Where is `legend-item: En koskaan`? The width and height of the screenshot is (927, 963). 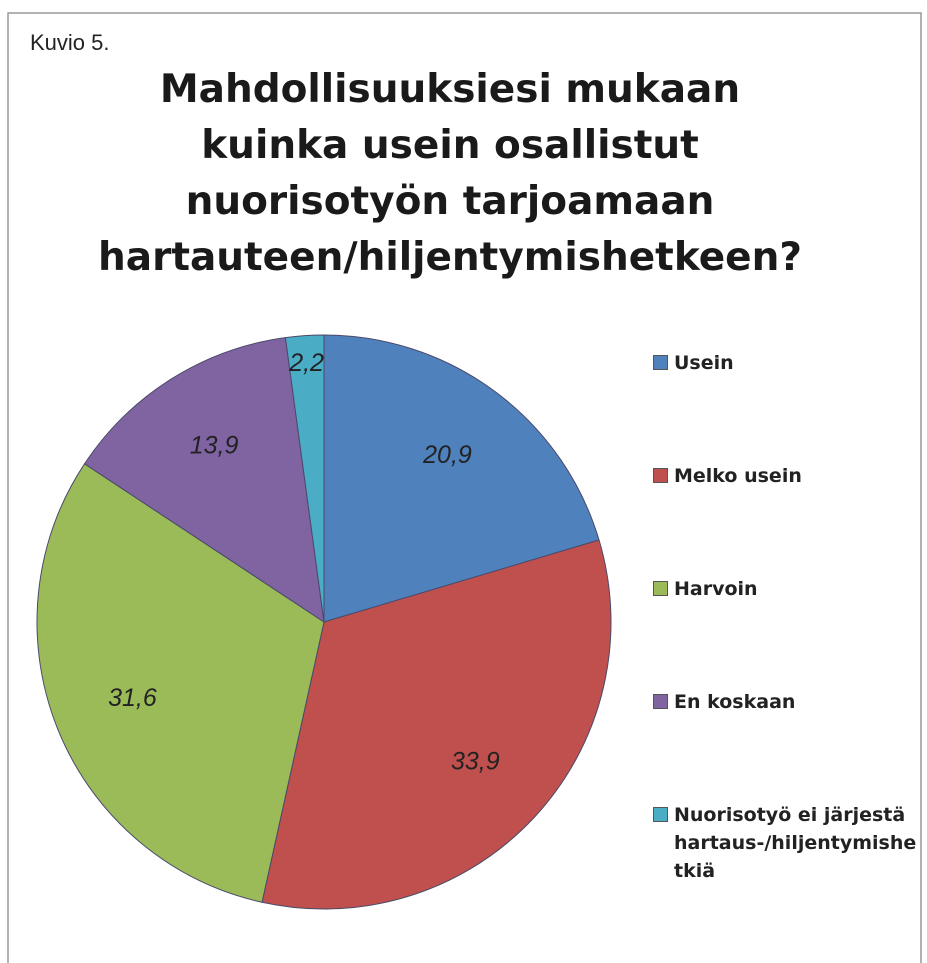 legend-item: En koskaan is located at coordinates (785, 702).